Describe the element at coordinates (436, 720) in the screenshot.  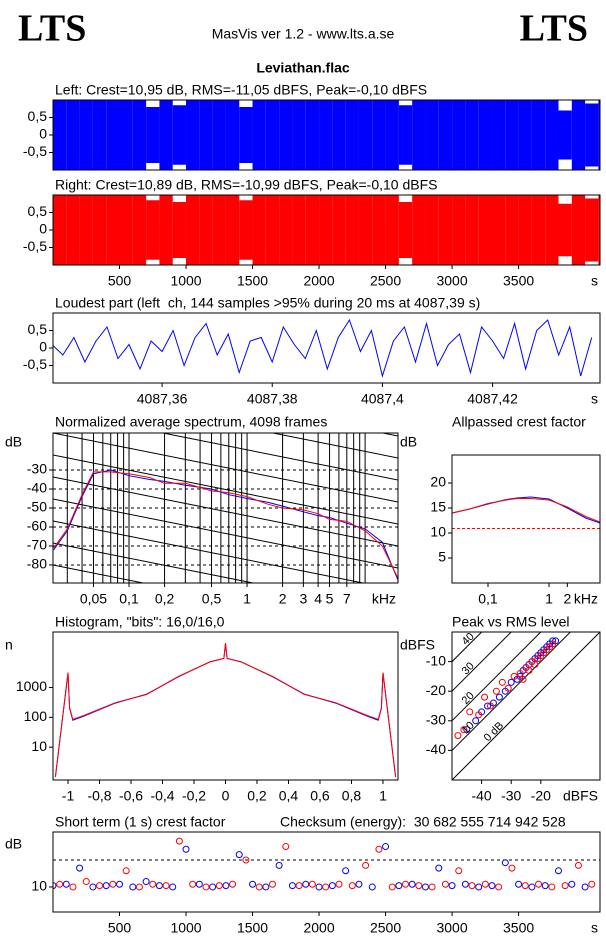
I see `y-tick-label: -30` at that location.